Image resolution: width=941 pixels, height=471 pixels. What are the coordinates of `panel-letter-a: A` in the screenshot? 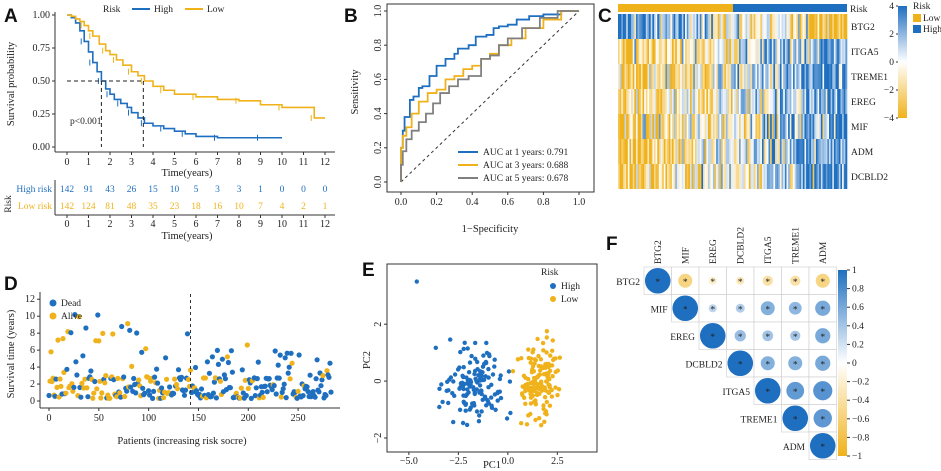 It's located at (11, 16).